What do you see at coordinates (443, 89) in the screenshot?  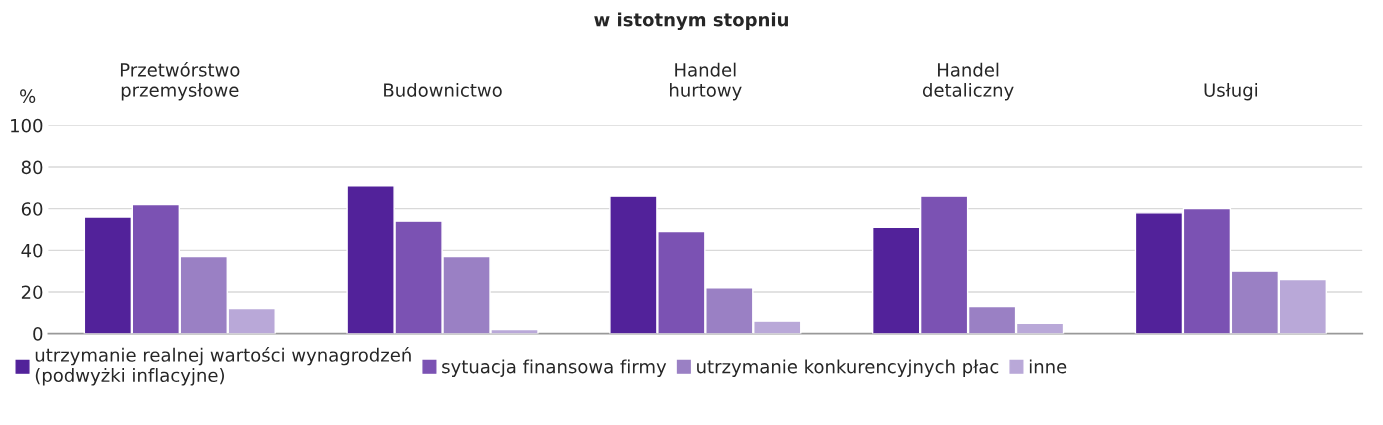 I see `x-tick-label: Budownictwo` at bounding box center [443, 89].